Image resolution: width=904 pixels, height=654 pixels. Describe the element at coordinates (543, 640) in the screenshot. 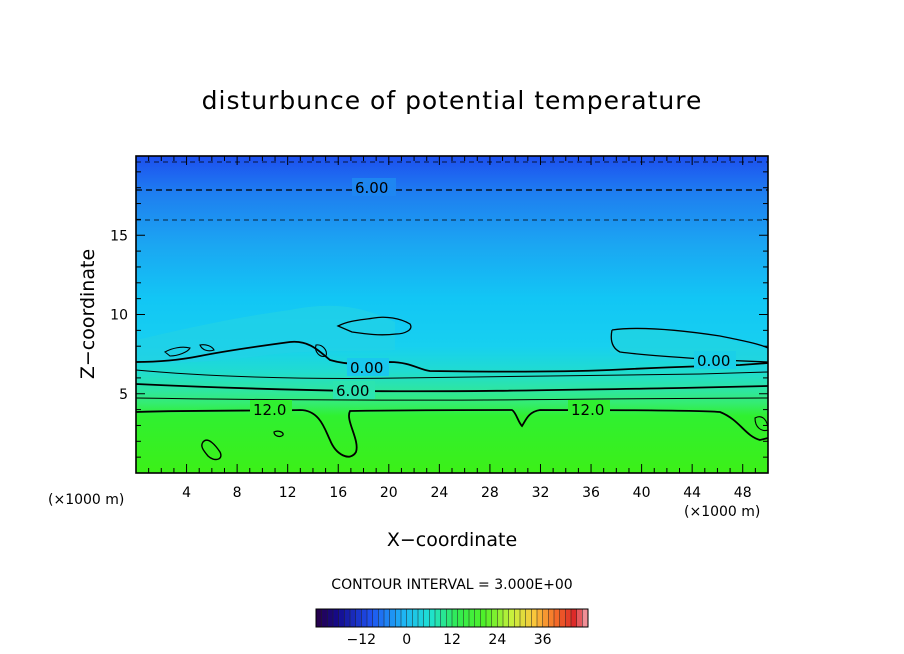

I see `colorbar-tick-label: 36` at that location.